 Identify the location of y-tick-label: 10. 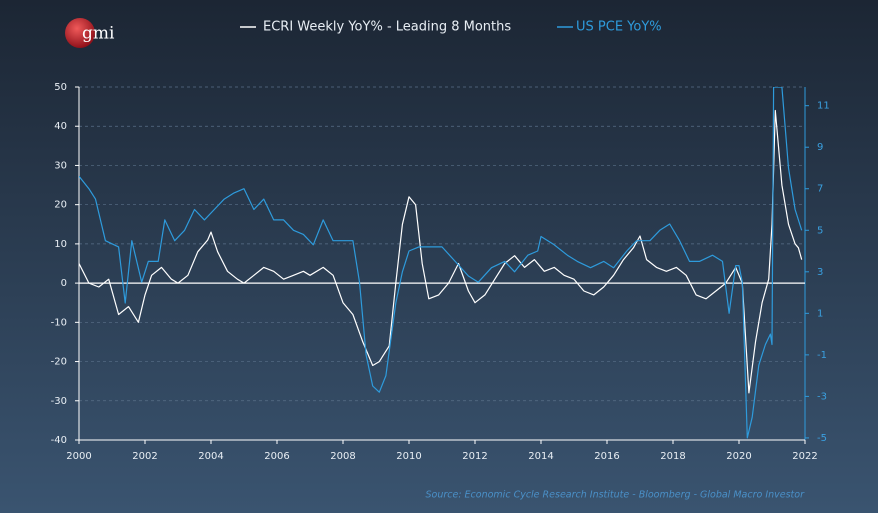
(60, 244).